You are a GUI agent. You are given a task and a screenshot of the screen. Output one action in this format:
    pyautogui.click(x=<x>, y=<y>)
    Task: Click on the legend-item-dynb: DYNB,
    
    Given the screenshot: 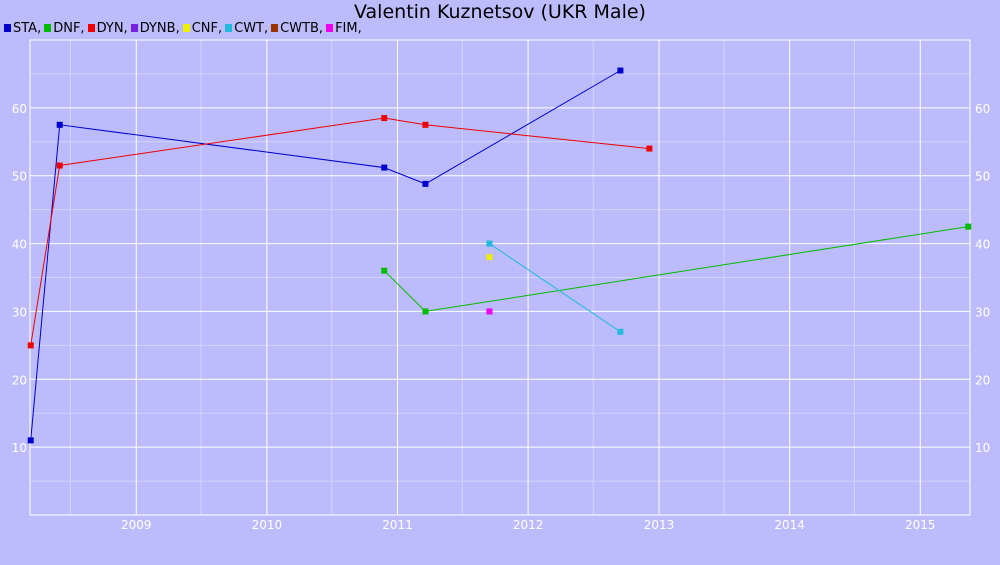 What is the action you would take?
    pyautogui.click(x=155, y=28)
    